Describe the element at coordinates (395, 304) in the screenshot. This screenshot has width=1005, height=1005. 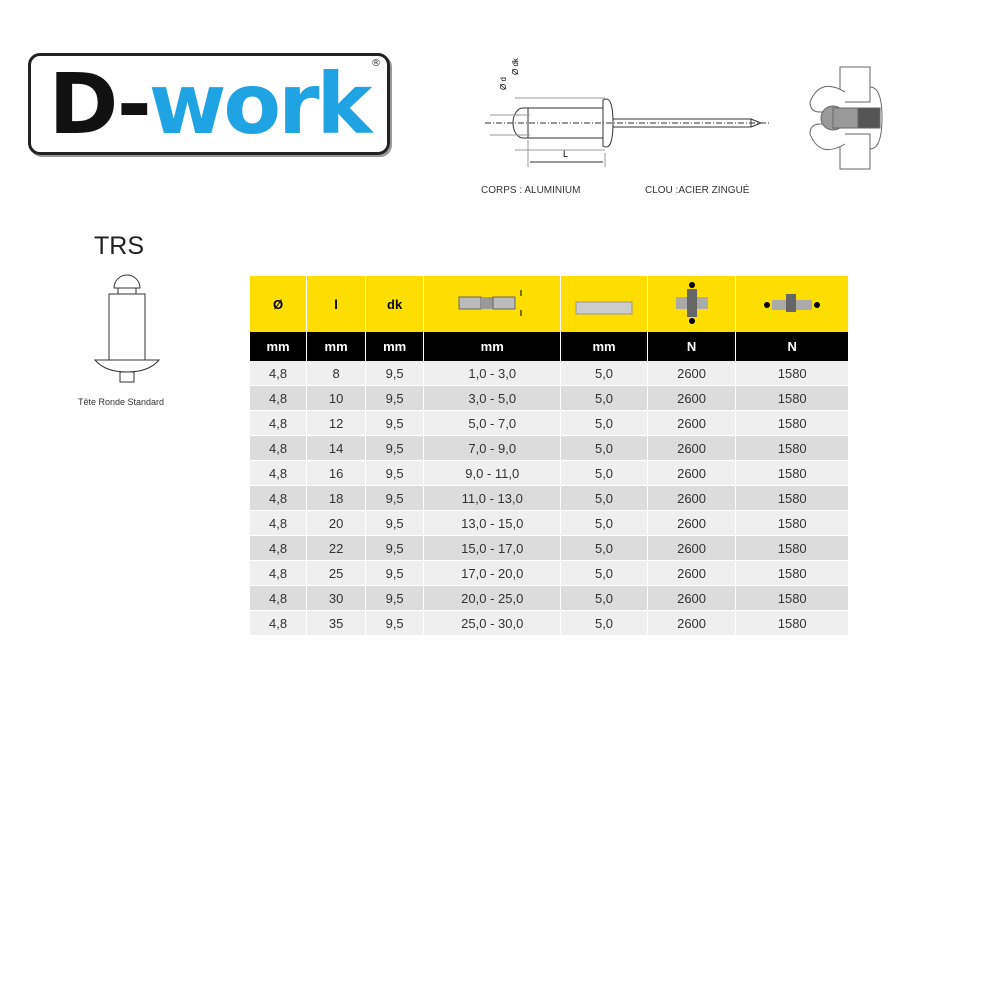
I see `column-header: dk` at that location.